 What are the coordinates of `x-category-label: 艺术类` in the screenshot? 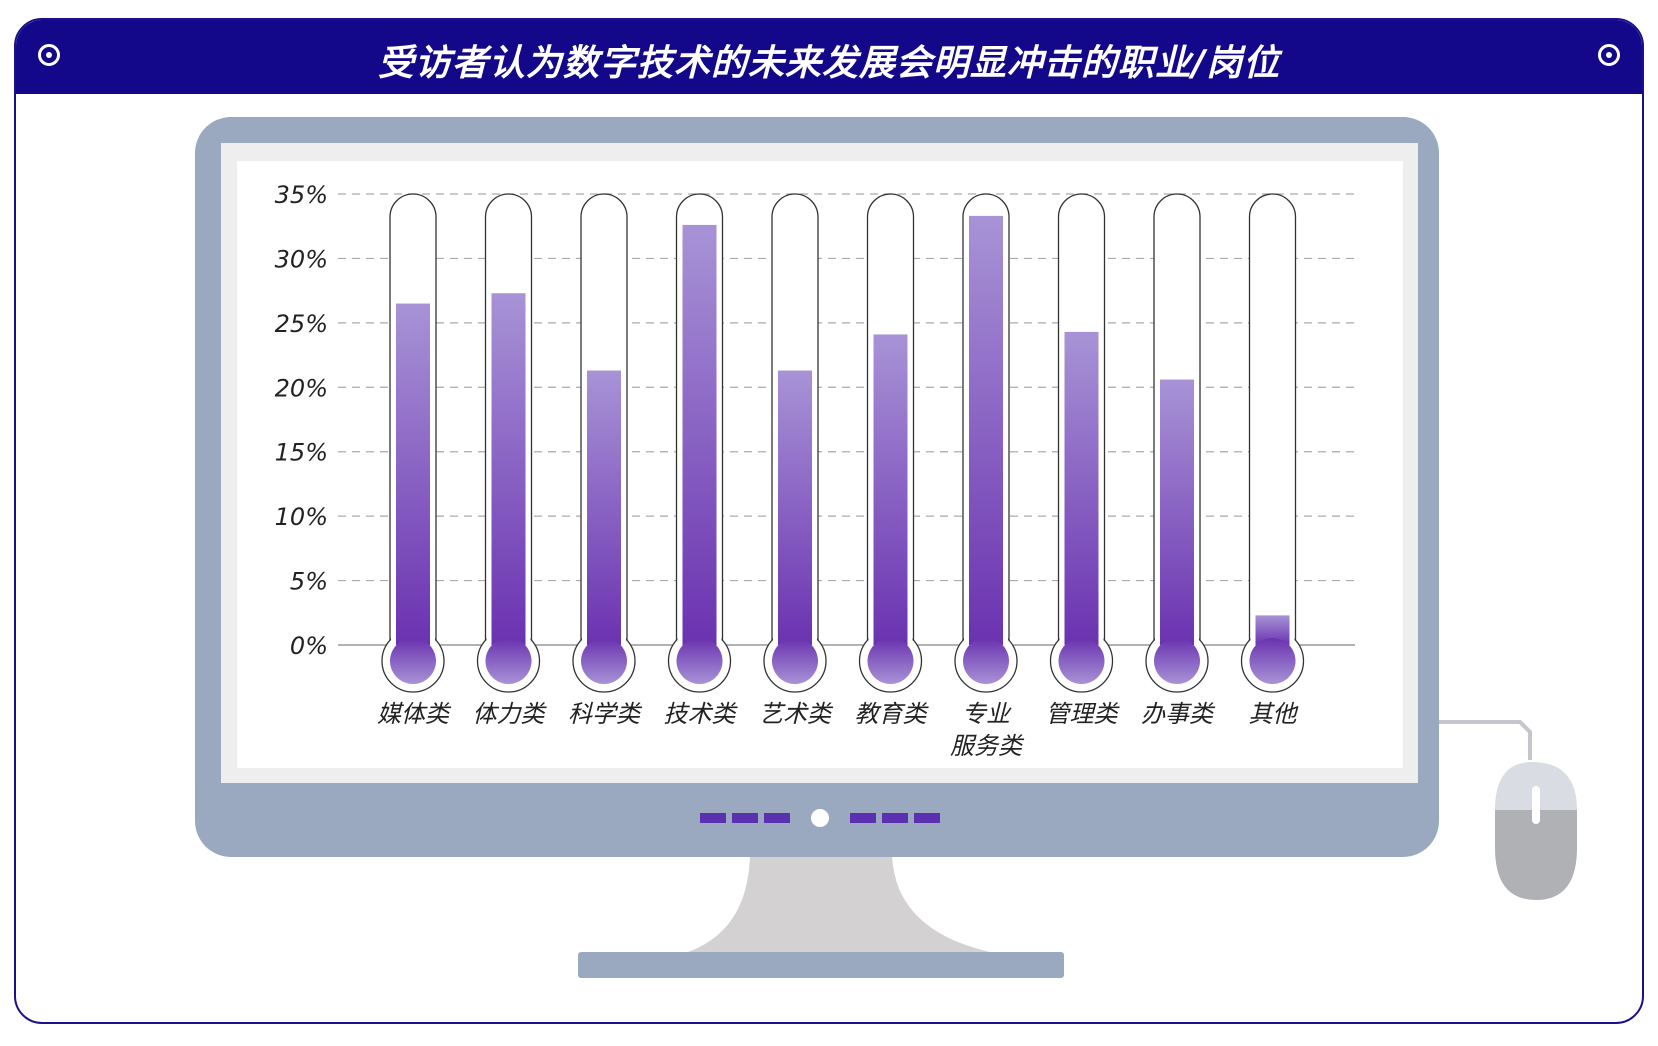 It's located at (796, 714).